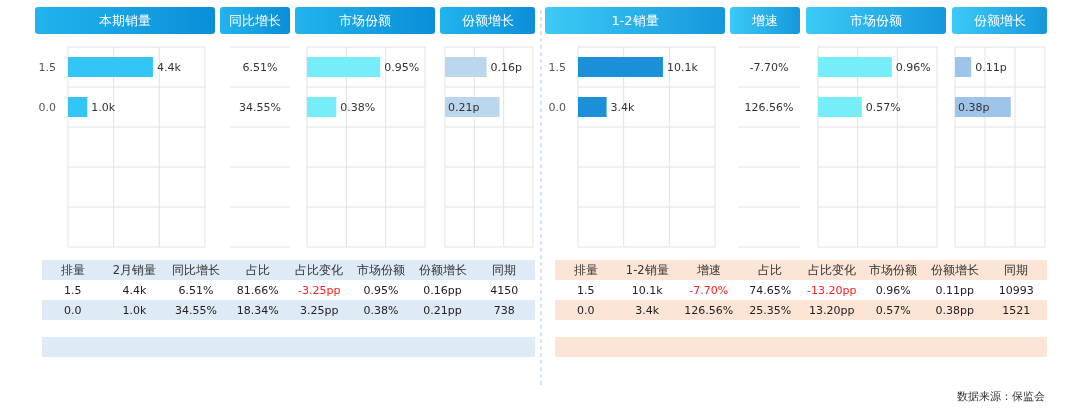  Describe the element at coordinates (647, 270) in the screenshot. I see `category-label: 1-2销量` at that location.